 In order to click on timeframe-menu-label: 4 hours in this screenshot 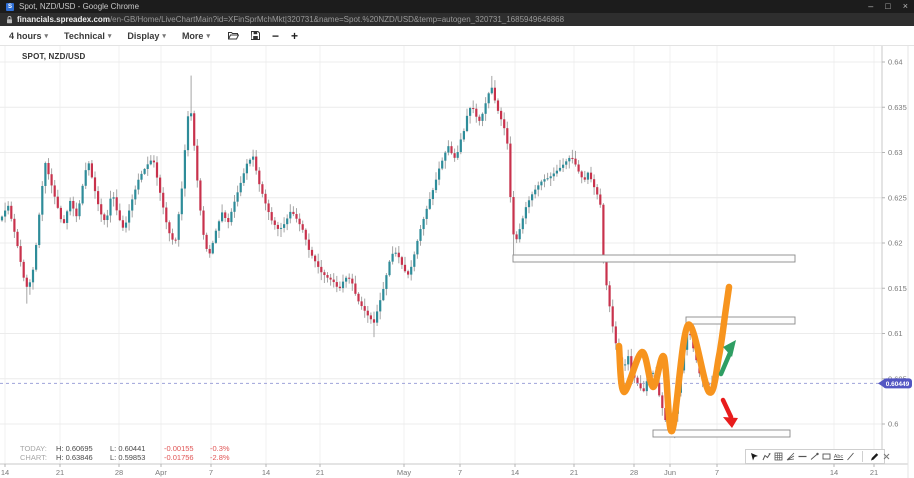, I will do `click(25, 35)`.